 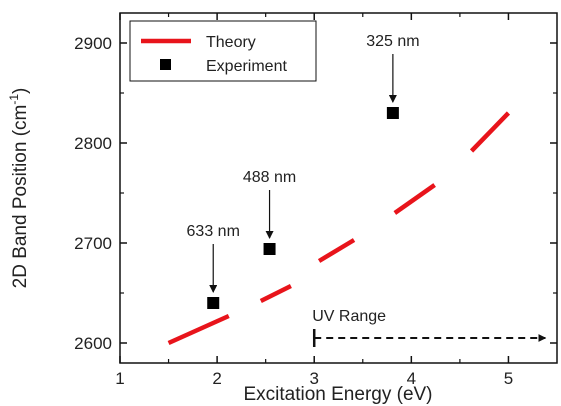 I want to click on annotation-label: 488 nm, so click(x=269, y=177).